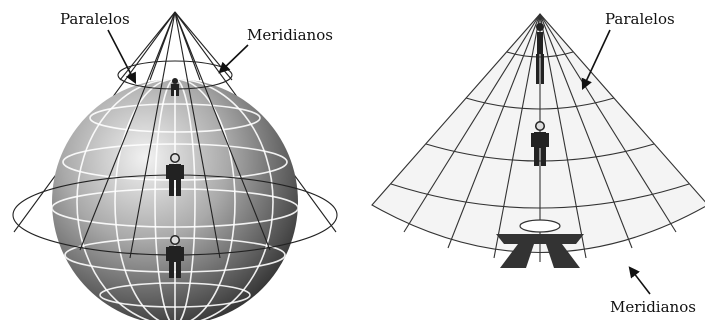 Image resolution: width=705 pixels, height=320 pixels. What do you see at coordinates (175, 87) in the screenshot?
I see `figure-top` at bounding box center [175, 87].